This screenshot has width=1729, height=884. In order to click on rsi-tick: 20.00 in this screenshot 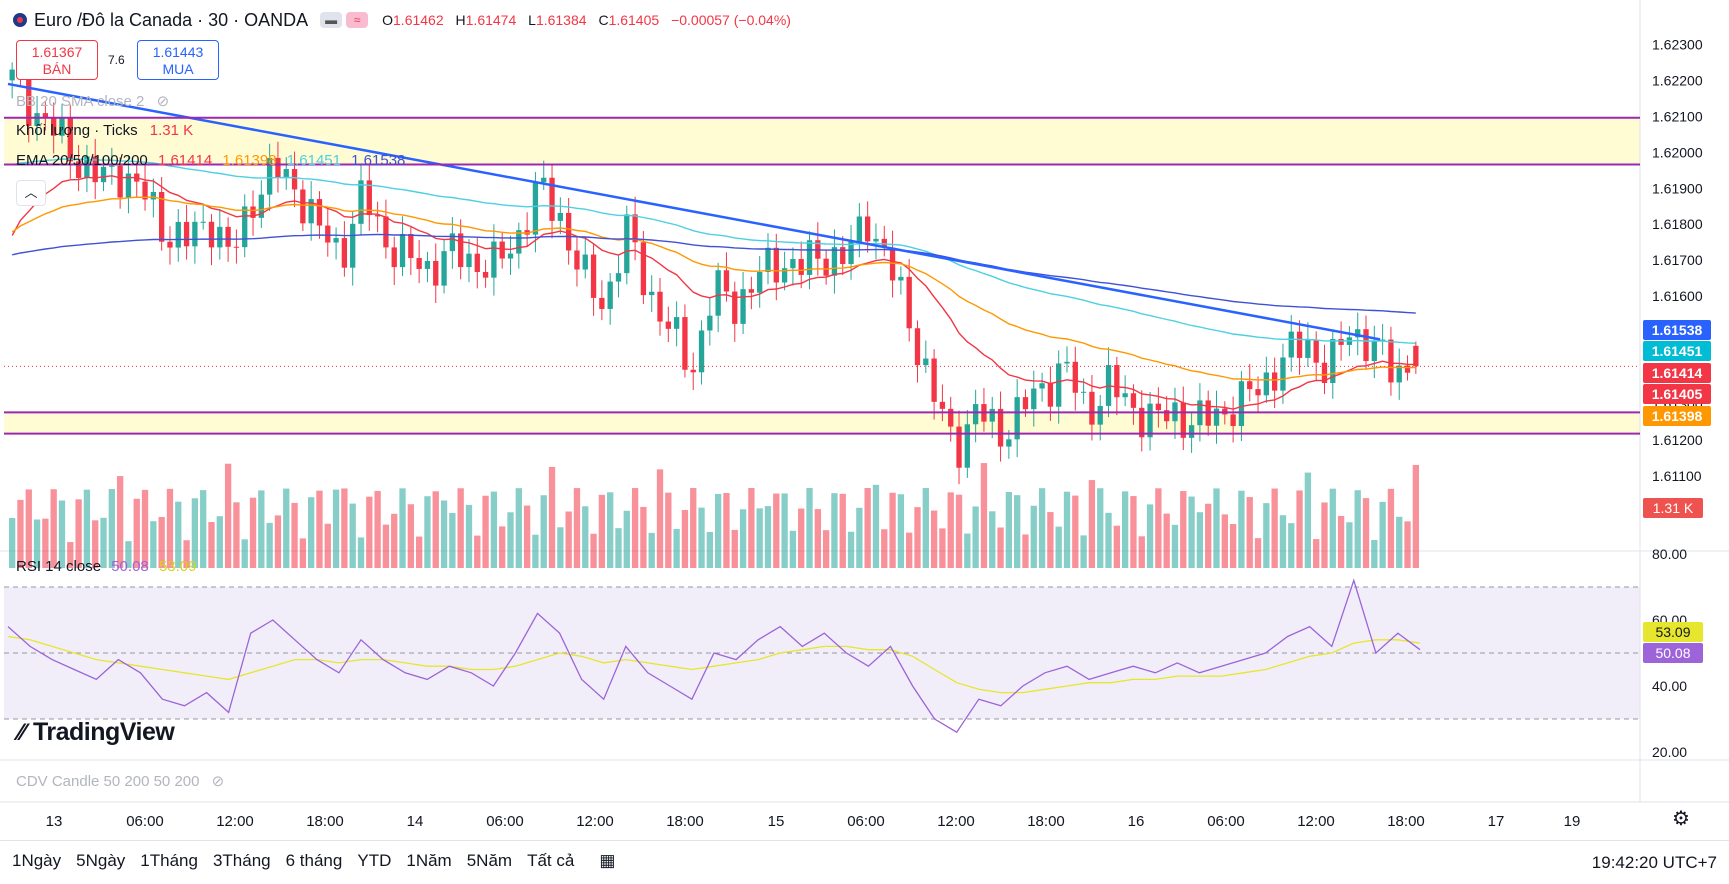, I will do `click(1669, 752)`.